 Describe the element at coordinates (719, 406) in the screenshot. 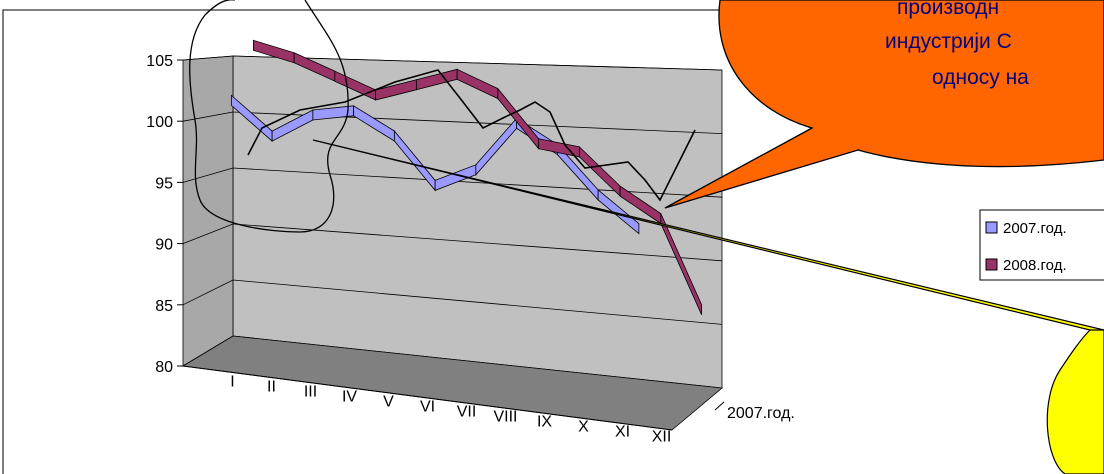

I see `depth-axis-tick` at that location.